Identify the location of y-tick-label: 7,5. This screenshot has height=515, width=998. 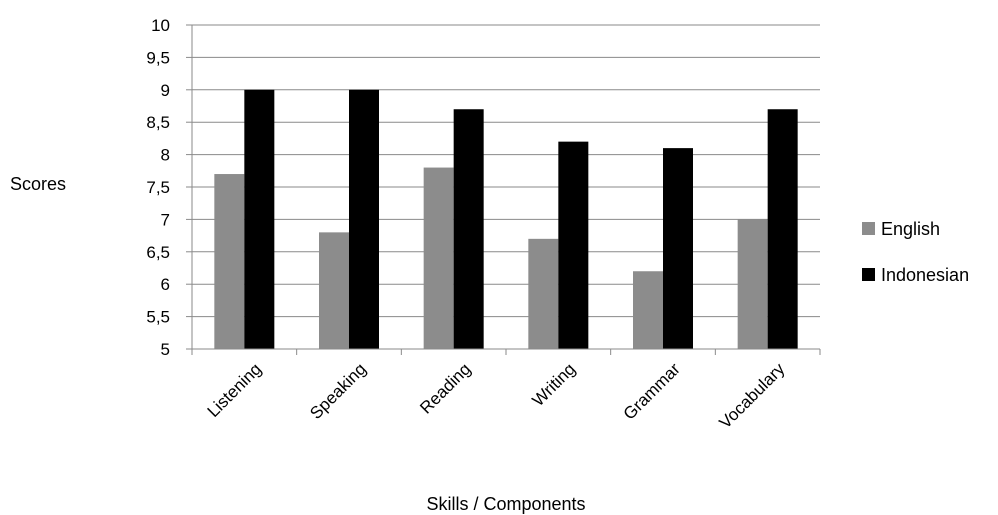
(158, 187).